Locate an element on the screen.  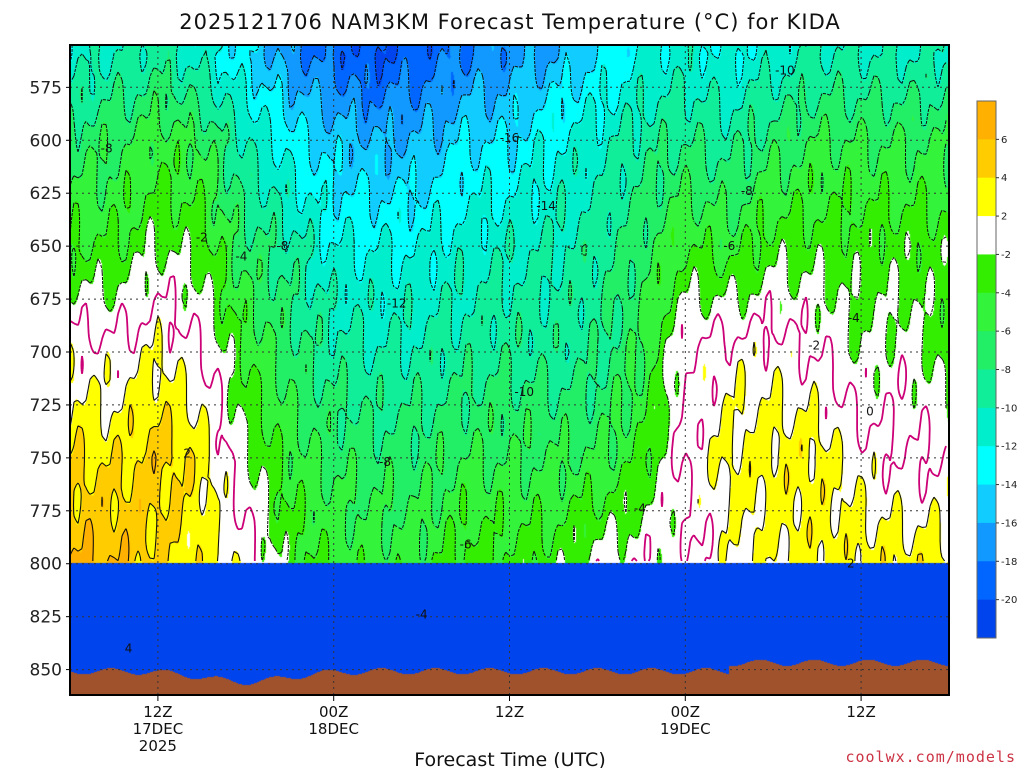
contour-label: 0 is located at coordinates (870, 411).